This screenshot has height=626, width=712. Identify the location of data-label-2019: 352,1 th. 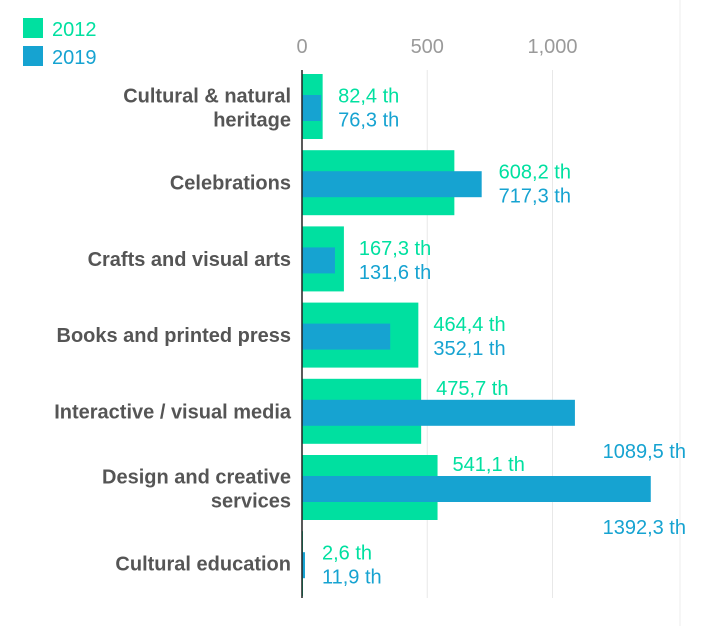
(469, 349).